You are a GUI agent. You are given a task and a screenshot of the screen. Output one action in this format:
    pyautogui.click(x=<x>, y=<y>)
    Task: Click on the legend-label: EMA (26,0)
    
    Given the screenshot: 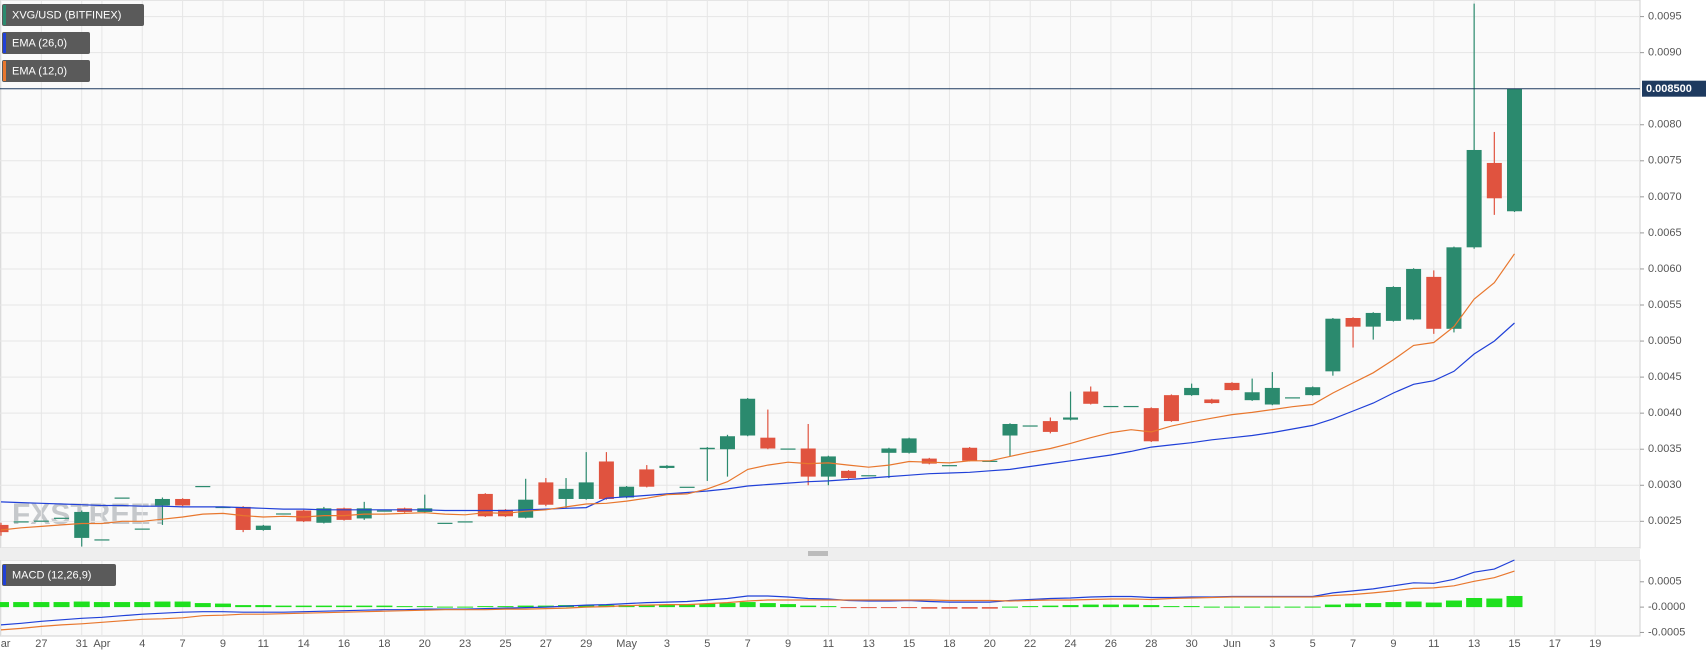 What is the action you would take?
    pyautogui.click(x=39, y=43)
    